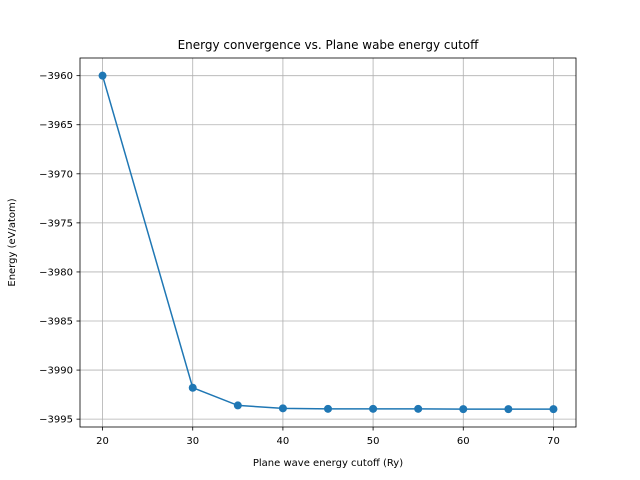 Image resolution: width=640 pixels, height=480 pixels. What do you see at coordinates (56, 76) in the screenshot?
I see `y-tick-label: −3960` at bounding box center [56, 76].